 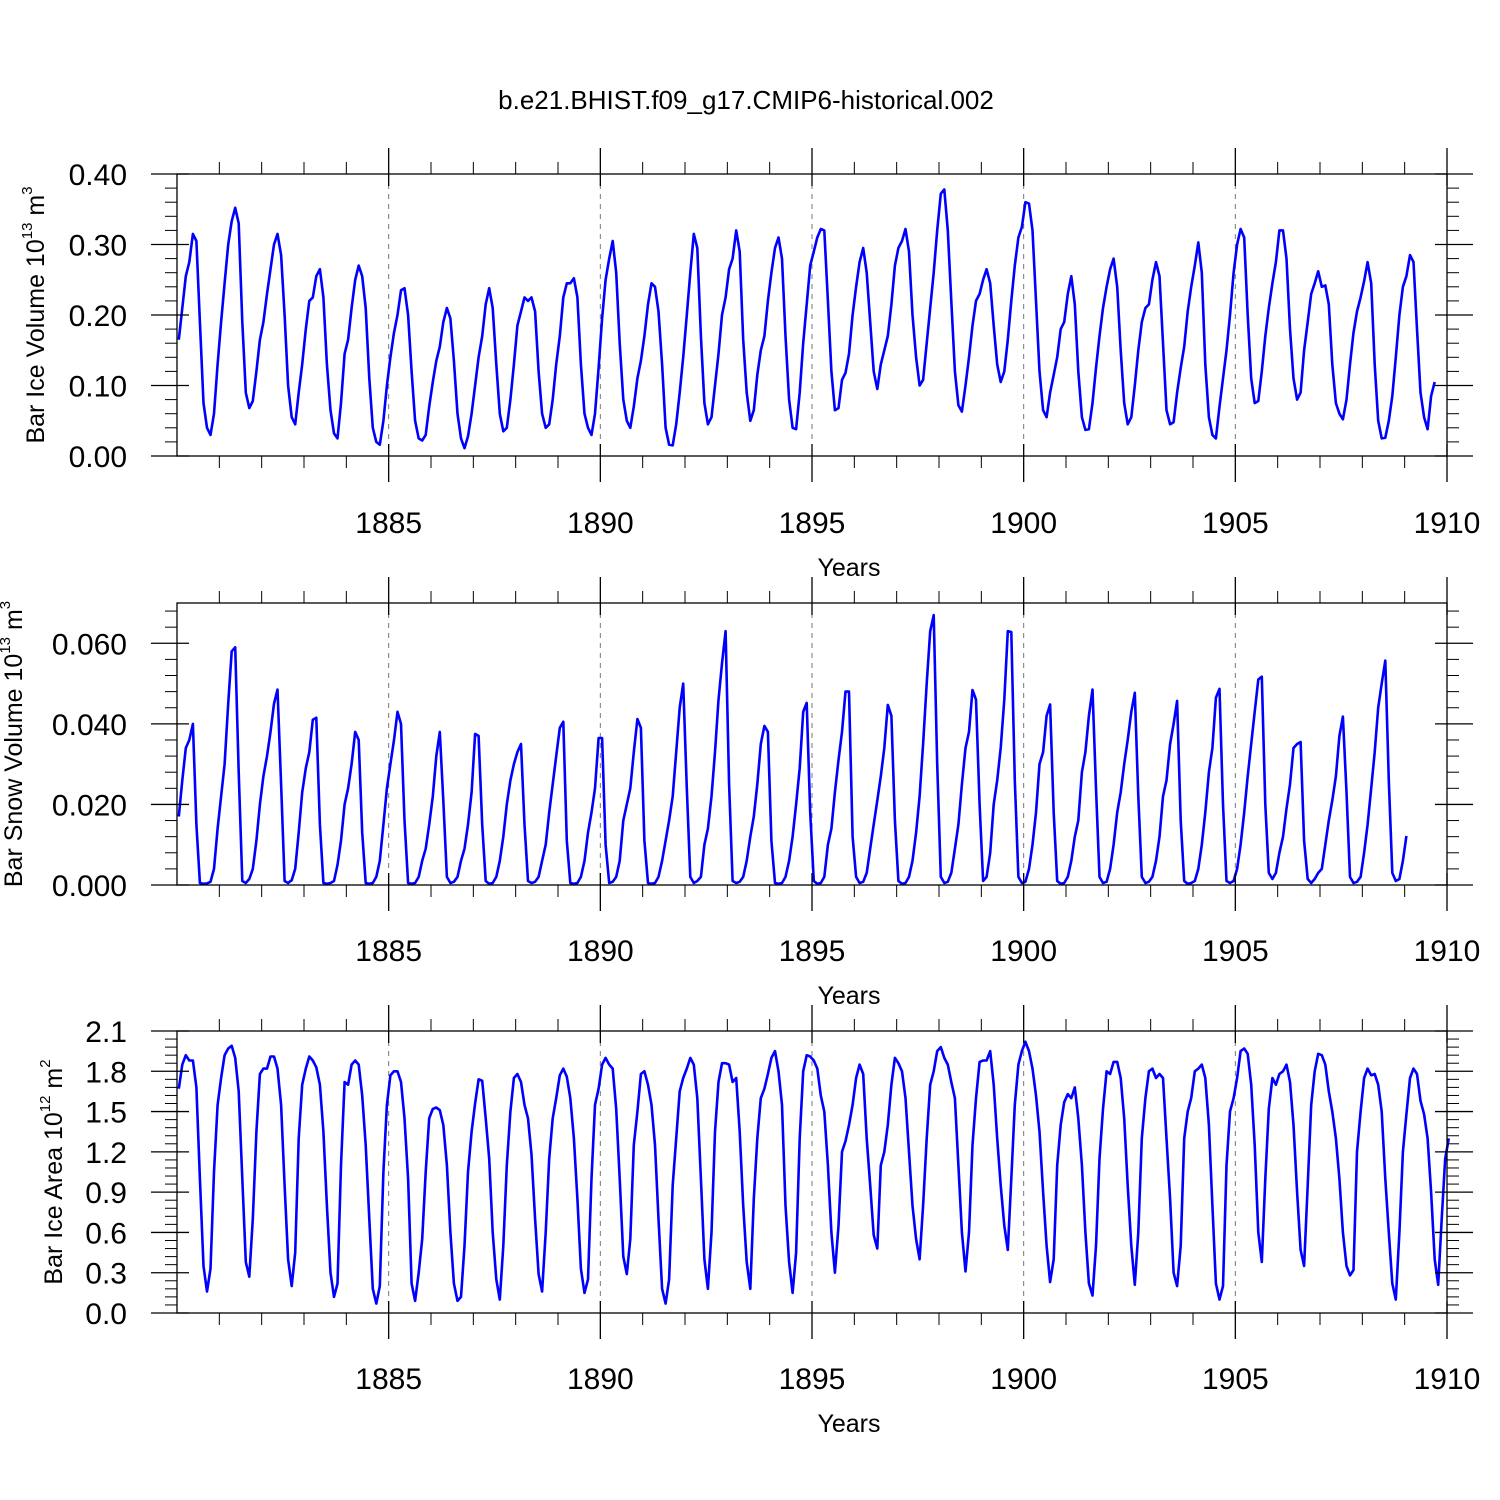 I want to click on snow-volume-x-tick-label: 1890, so click(x=600, y=951).